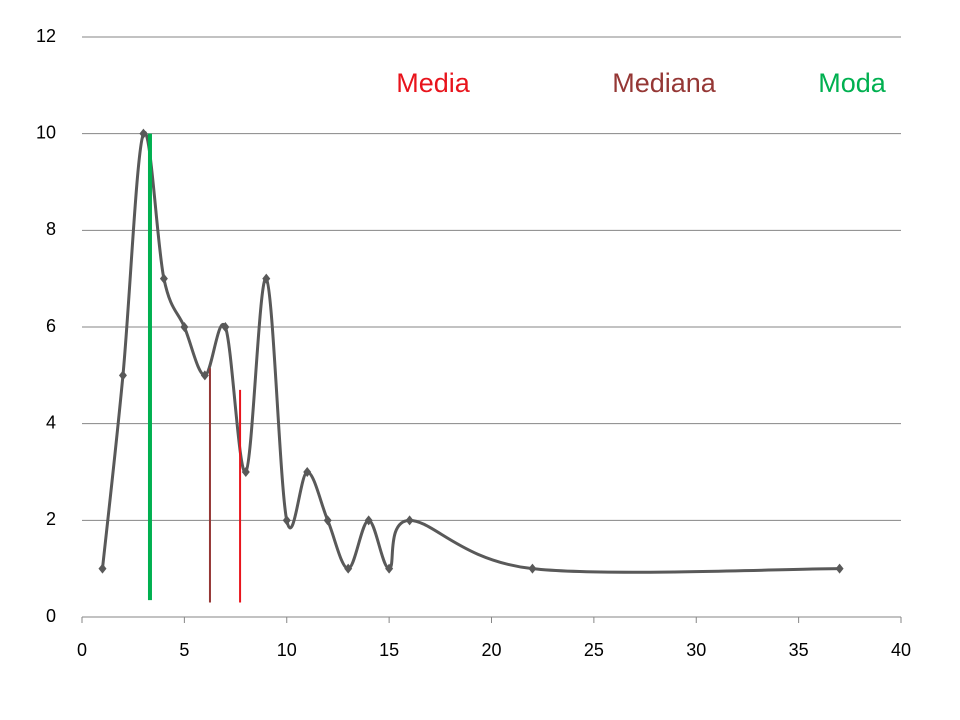  I want to click on y-tick-label: 12, so click(46, 36).